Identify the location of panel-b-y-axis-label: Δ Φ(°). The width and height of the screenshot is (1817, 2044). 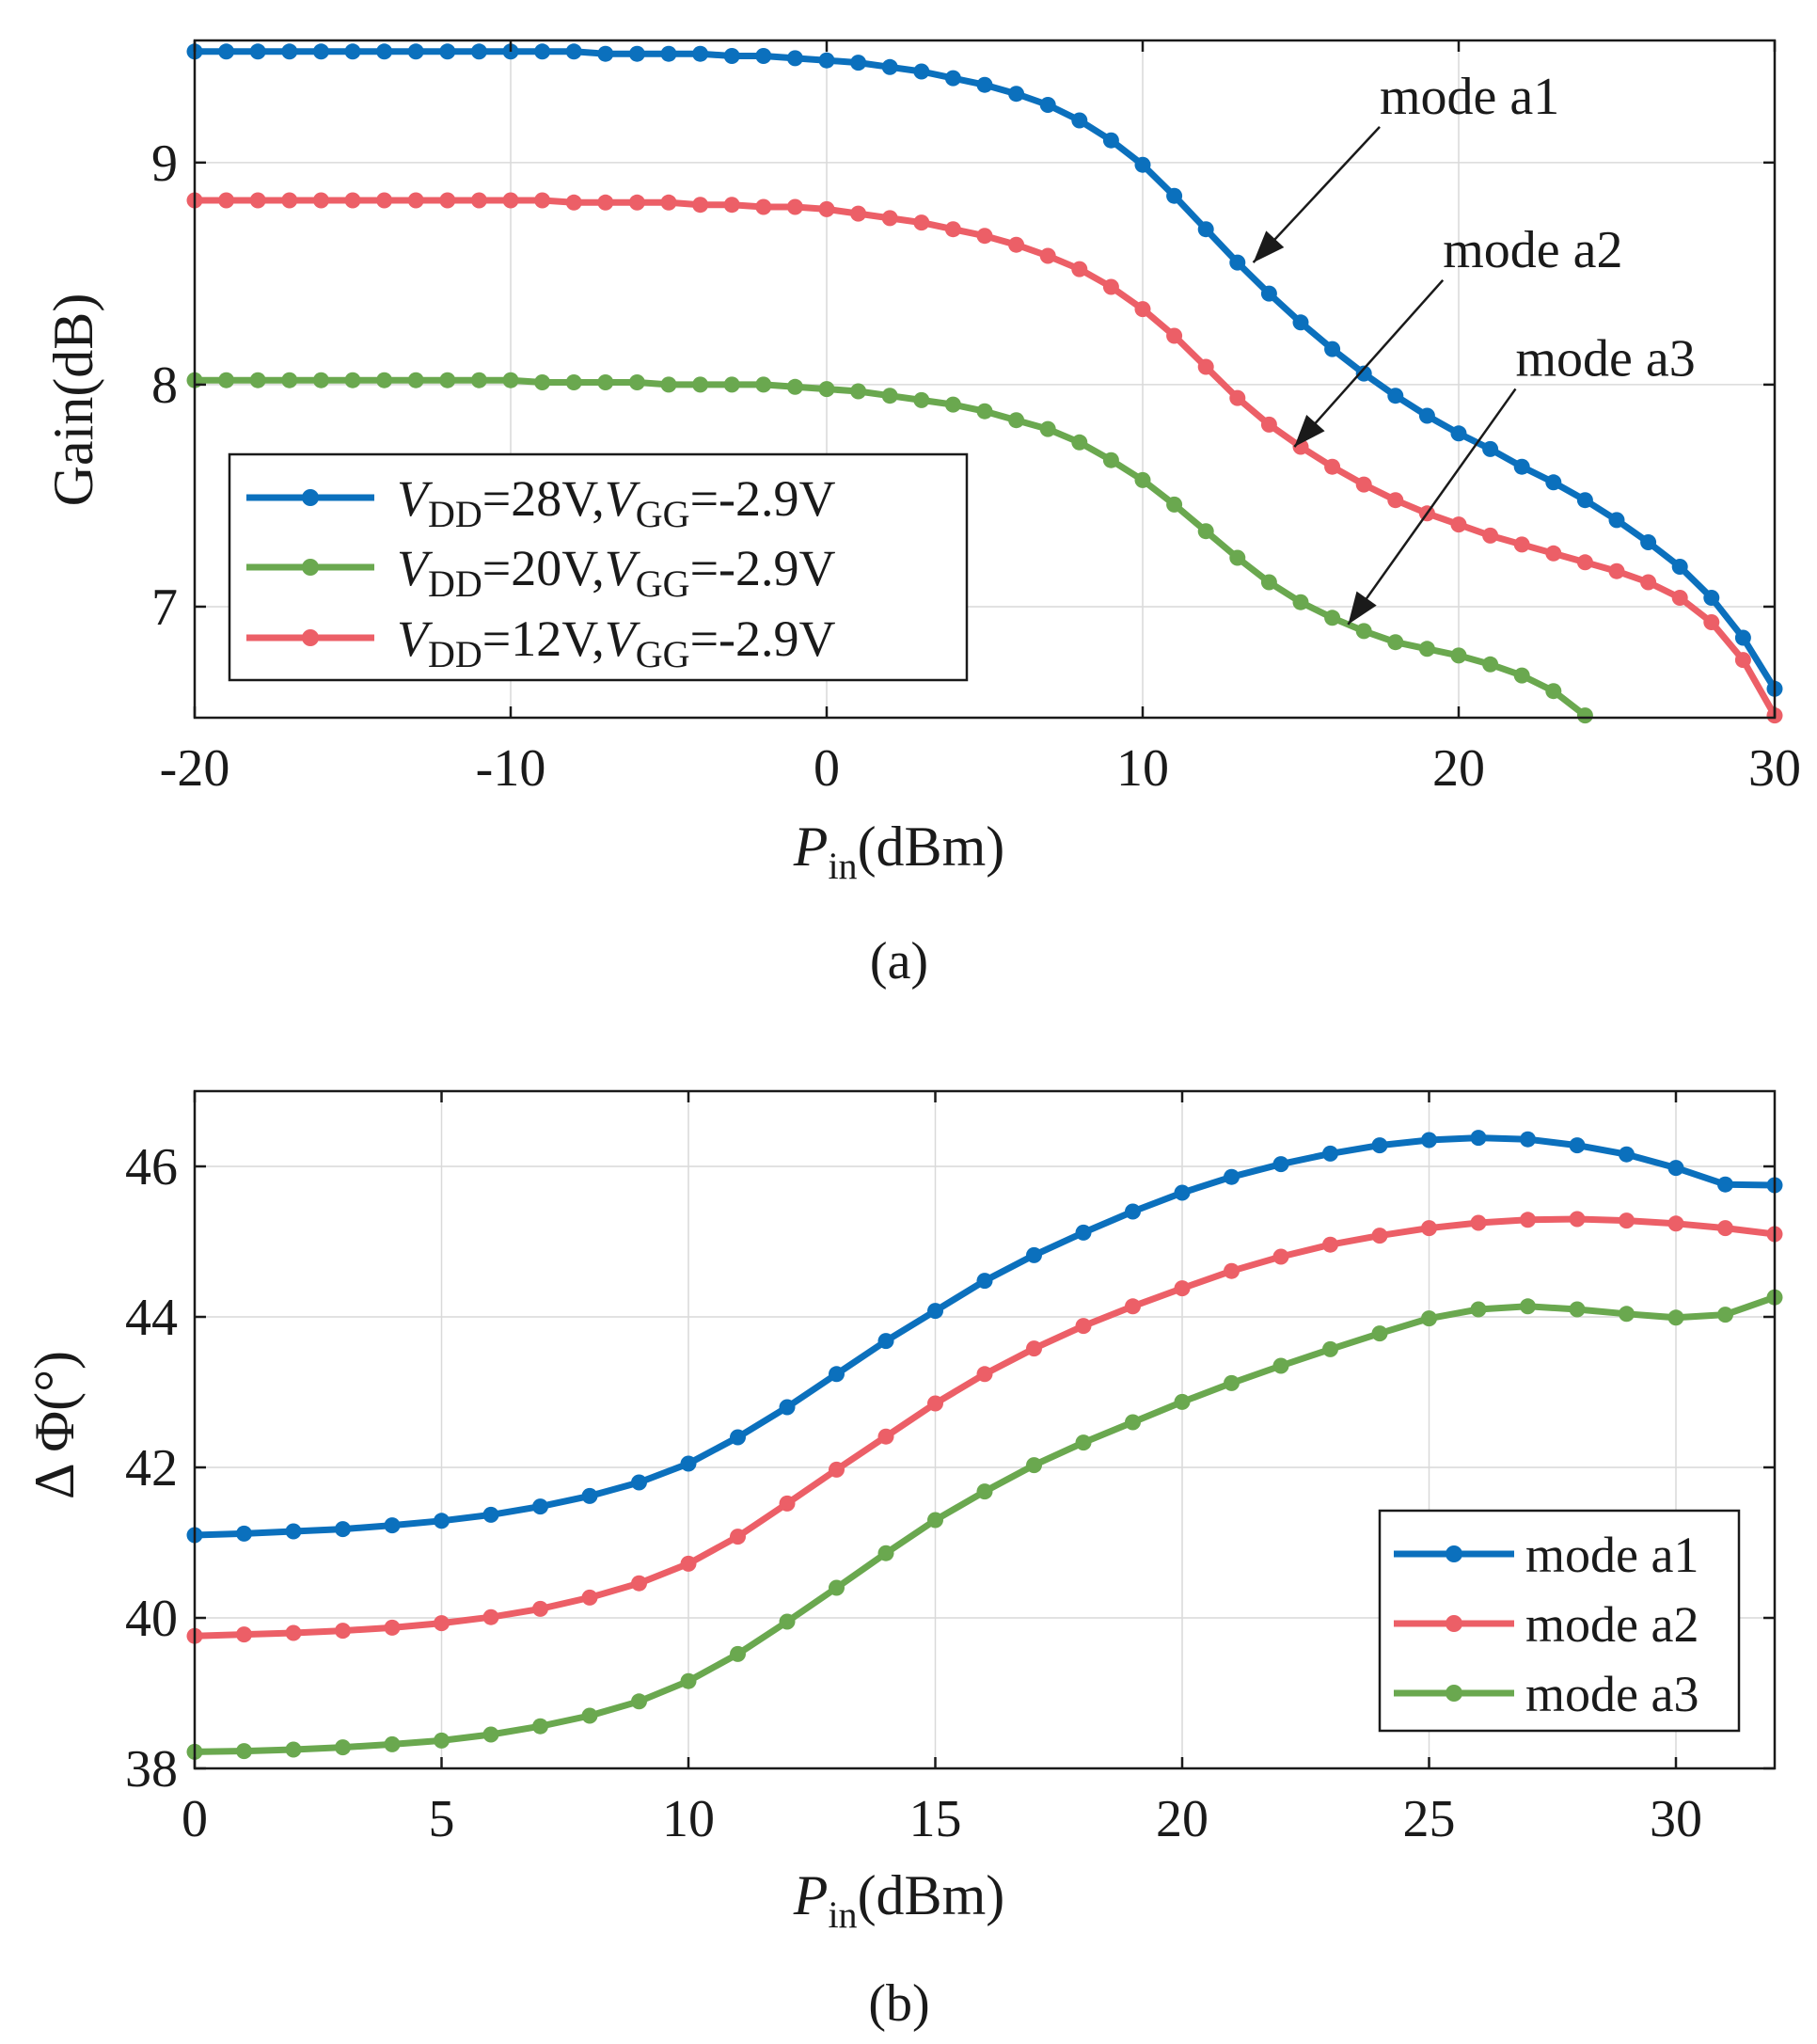
(55, 1425).